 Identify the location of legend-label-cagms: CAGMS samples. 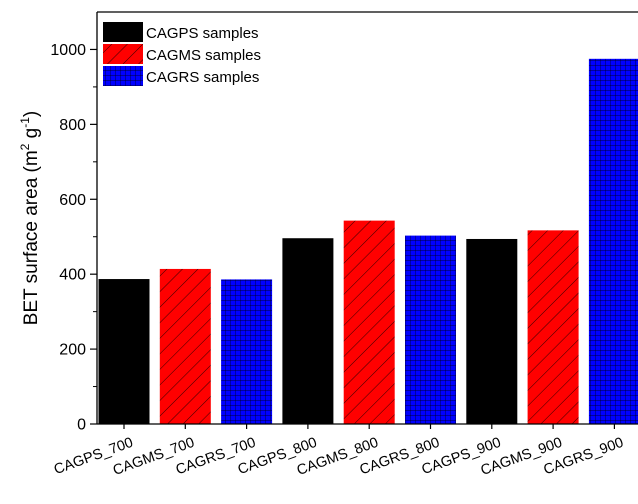
(203, 55).